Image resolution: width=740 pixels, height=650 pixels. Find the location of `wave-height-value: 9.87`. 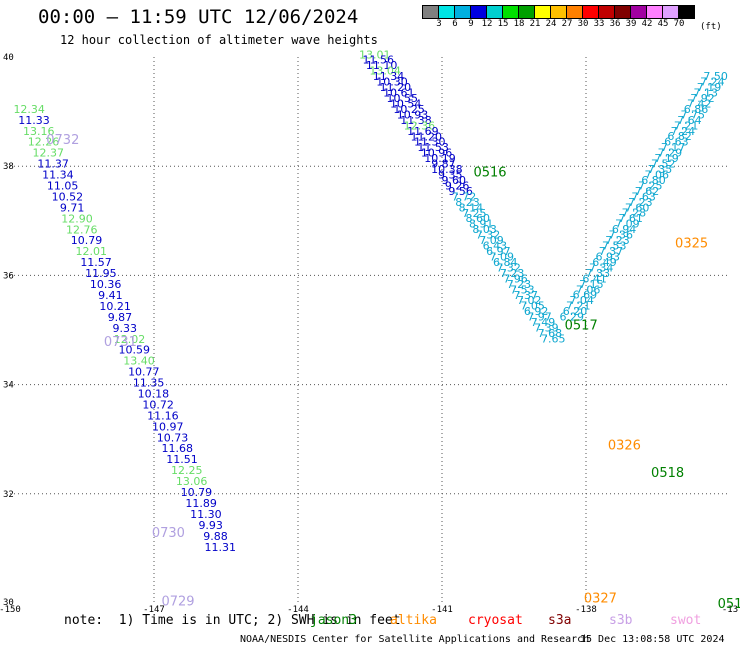

wave-height-value: 9.87 is located at coordinates (443, 164).